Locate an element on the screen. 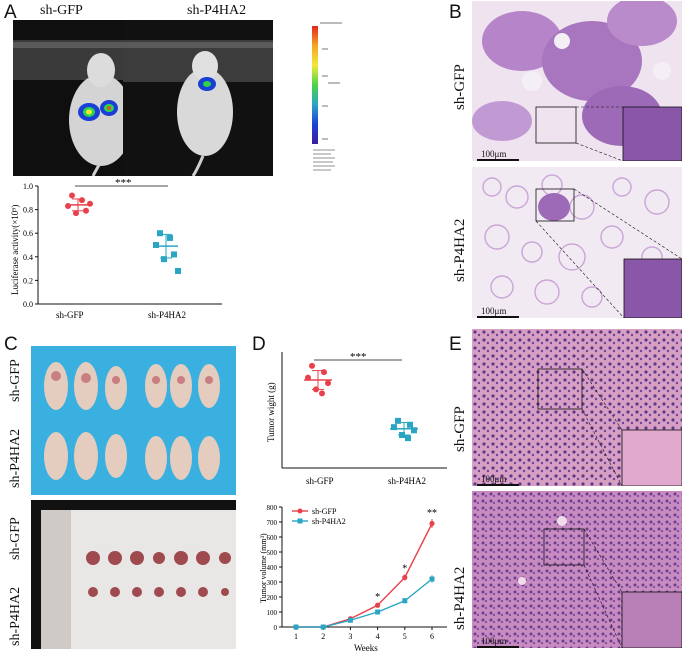 This screenshot has height=654, width=685. volume-x-label: Weeks is located at coordinates (366, 648).